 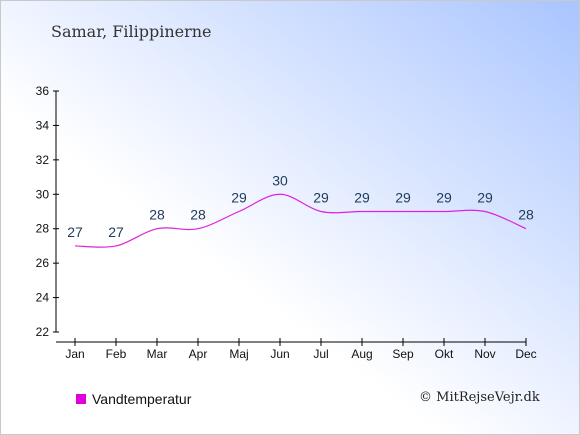 I want to click on x-tick-label: Dec, so click(x=525, y=354).